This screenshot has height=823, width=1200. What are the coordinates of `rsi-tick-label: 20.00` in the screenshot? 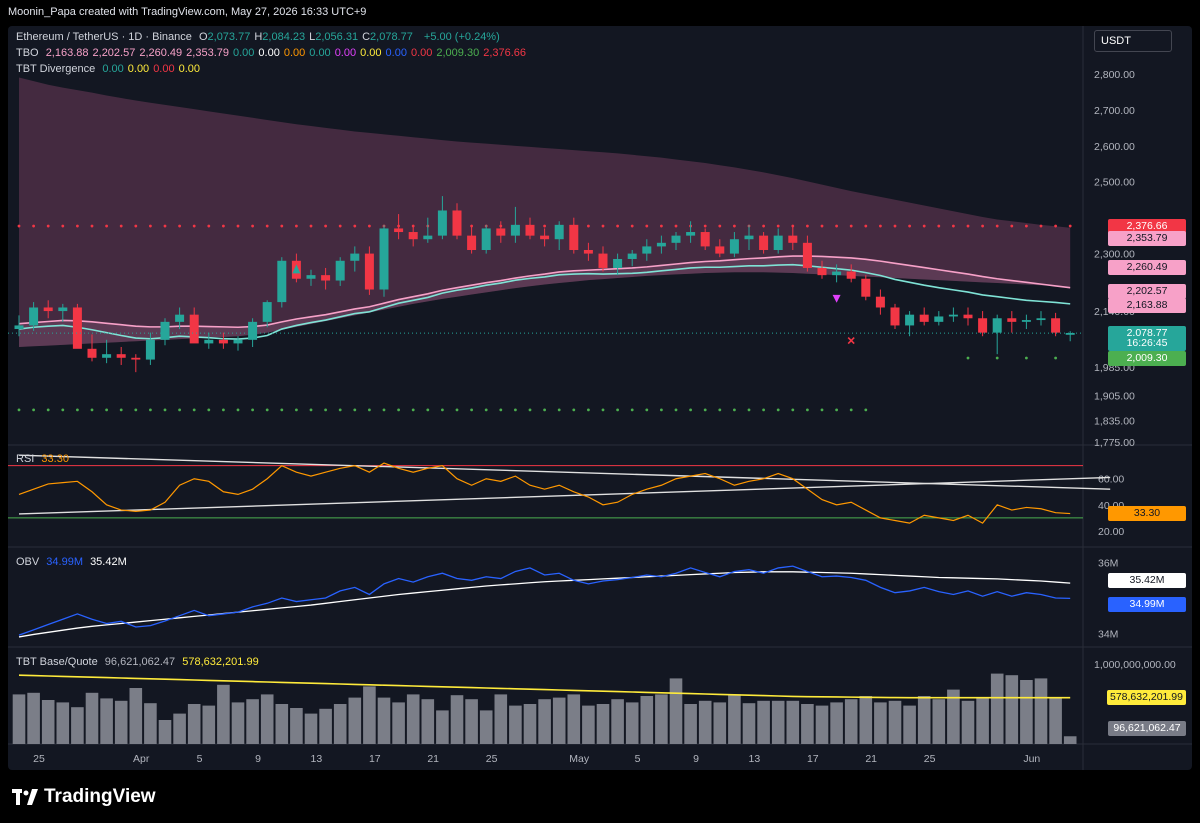 It's located at (1111, 532).